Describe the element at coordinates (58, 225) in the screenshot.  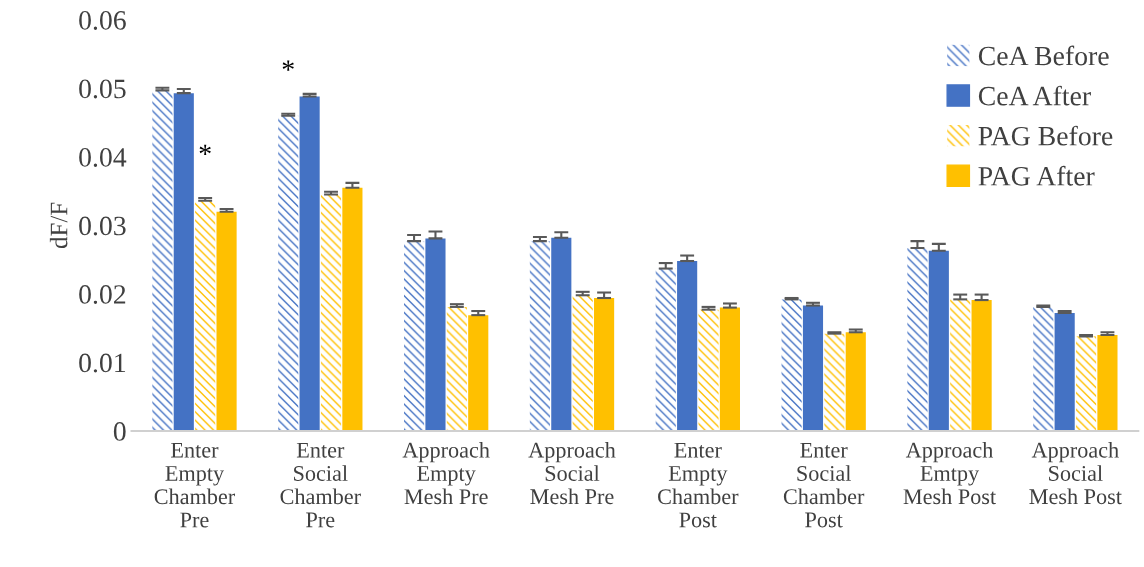
I see `y-axis-title: dF/F` at that location.